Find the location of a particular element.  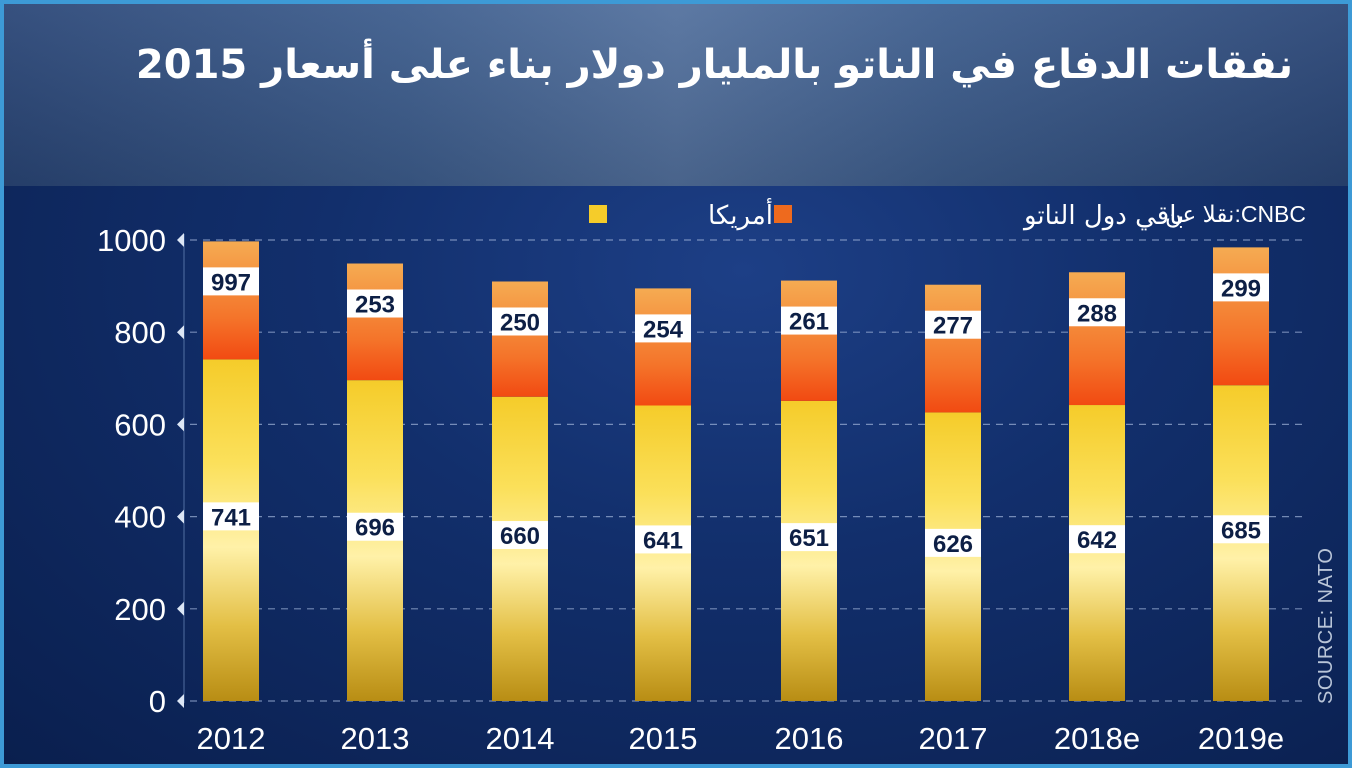

value-label-usa: 642 is located at coordinates (1097, 540).